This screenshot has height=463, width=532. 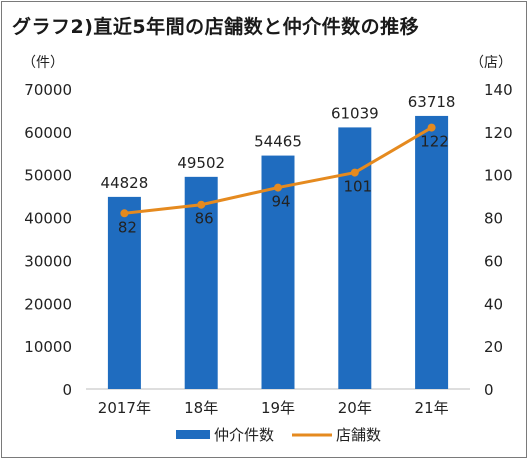 I want to click on line-label-2: 94, so click(x=280, y=202).